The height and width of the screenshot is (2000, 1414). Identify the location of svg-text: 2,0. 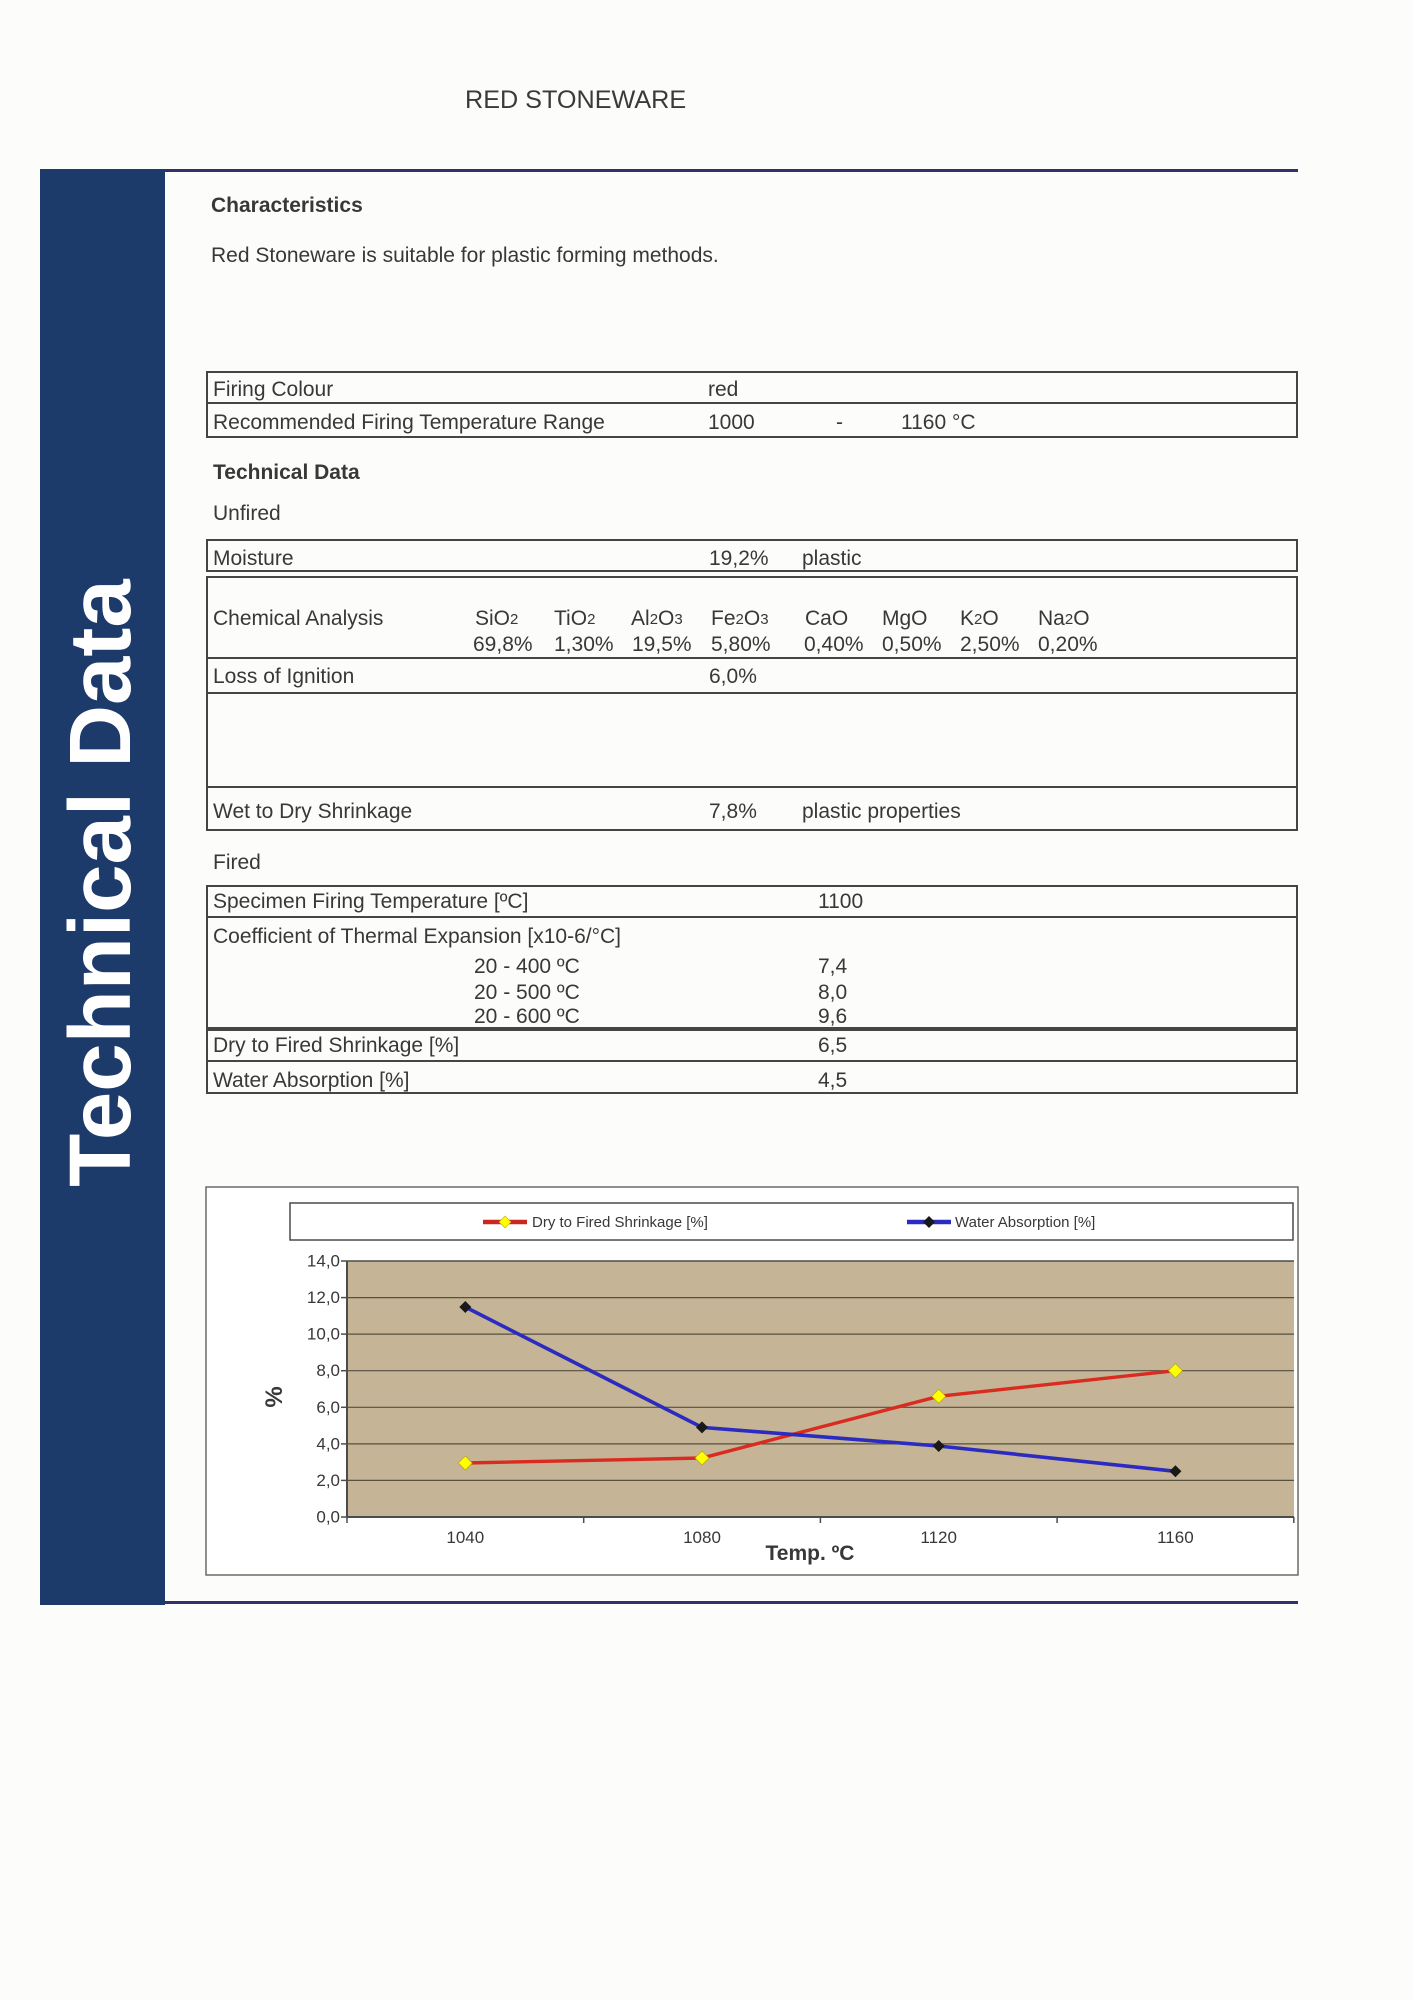
(328, 1480).